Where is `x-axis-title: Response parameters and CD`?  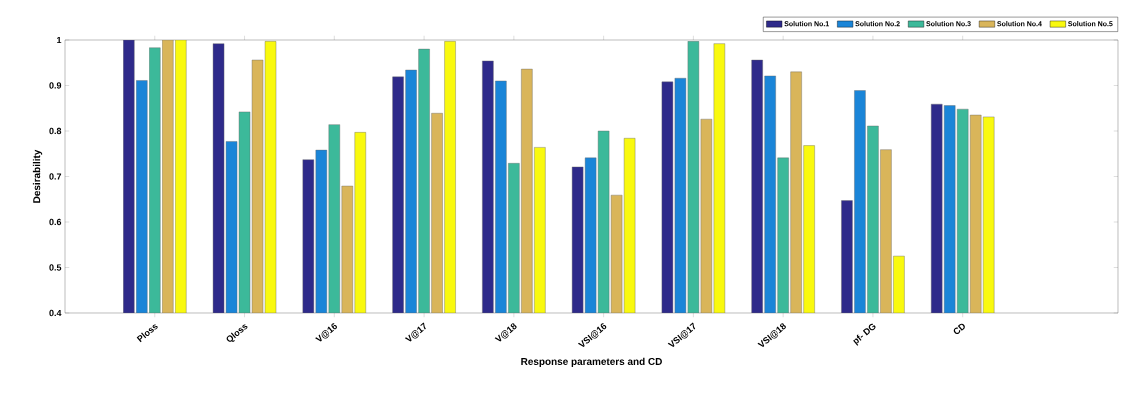
x-axis-title: Response parameters and CD is located at coordinates (591, 362).